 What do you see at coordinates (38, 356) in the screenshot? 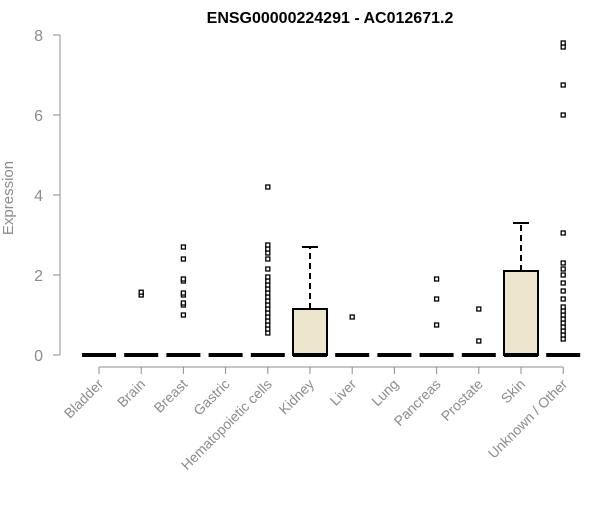
I see `y-tick-label: 0` at bounding box center [38, 356].